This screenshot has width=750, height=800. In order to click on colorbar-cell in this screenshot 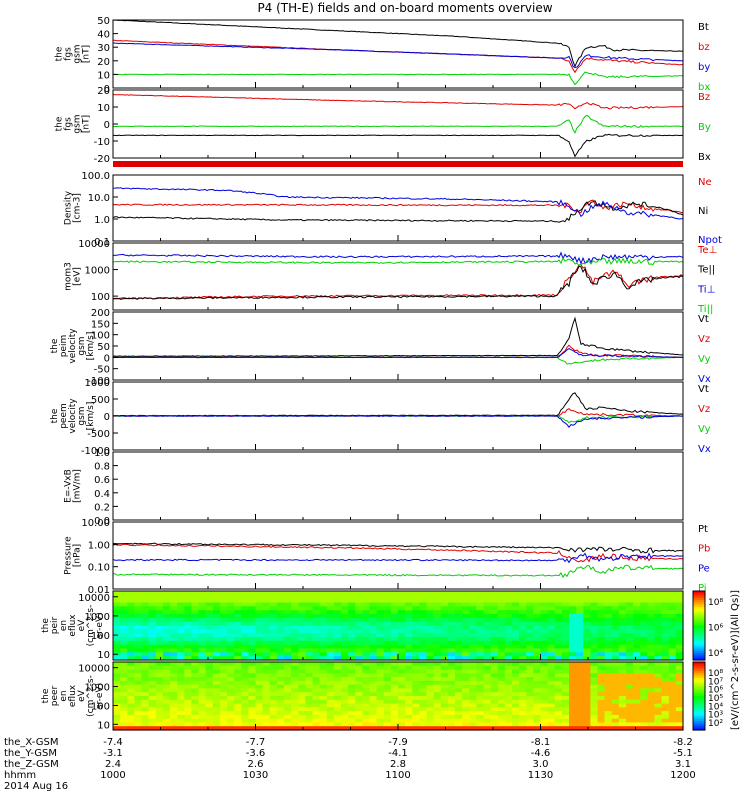, I will do `click(699, 615)`.